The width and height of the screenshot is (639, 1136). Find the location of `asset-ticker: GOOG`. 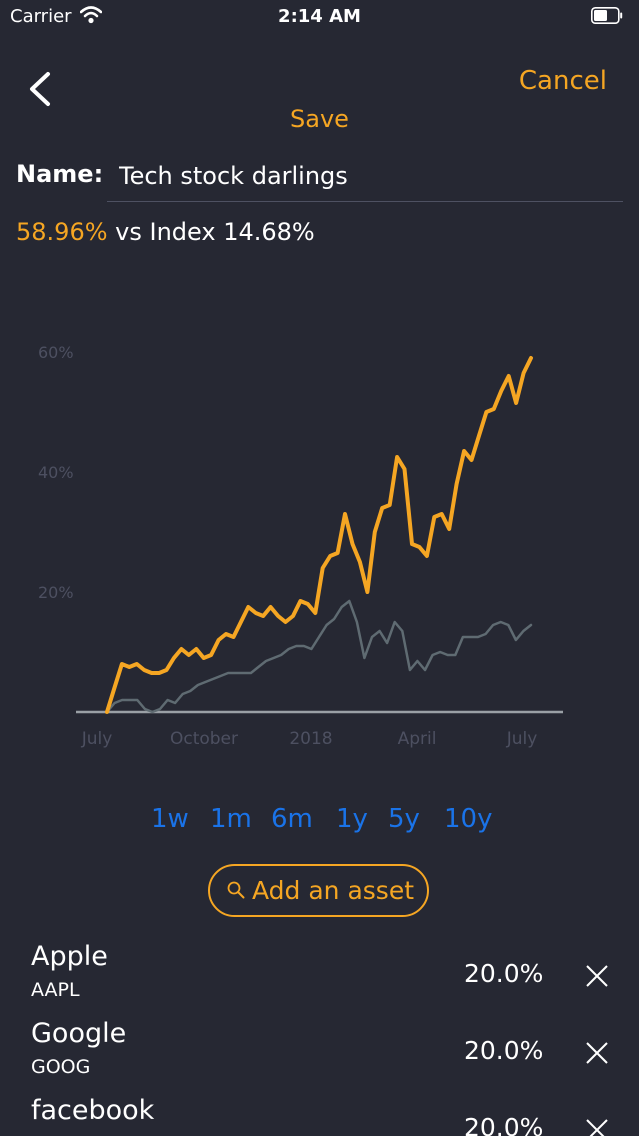

asset-ticker: GOOG is located at coordinates (61, 1067).